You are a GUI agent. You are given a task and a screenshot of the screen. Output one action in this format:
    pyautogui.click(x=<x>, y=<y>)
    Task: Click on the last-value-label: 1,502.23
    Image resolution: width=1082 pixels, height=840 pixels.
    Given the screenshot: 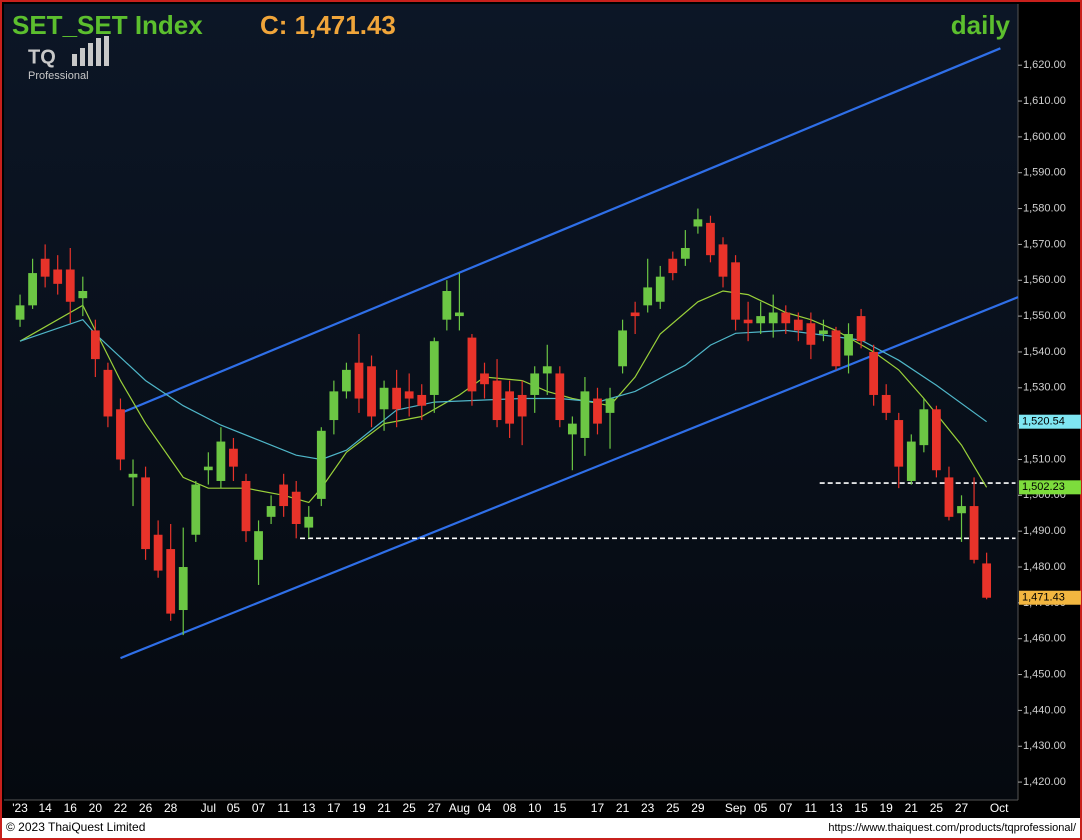 What is the action you would take?
    pyautogui.click(x=1043, y=487)
    